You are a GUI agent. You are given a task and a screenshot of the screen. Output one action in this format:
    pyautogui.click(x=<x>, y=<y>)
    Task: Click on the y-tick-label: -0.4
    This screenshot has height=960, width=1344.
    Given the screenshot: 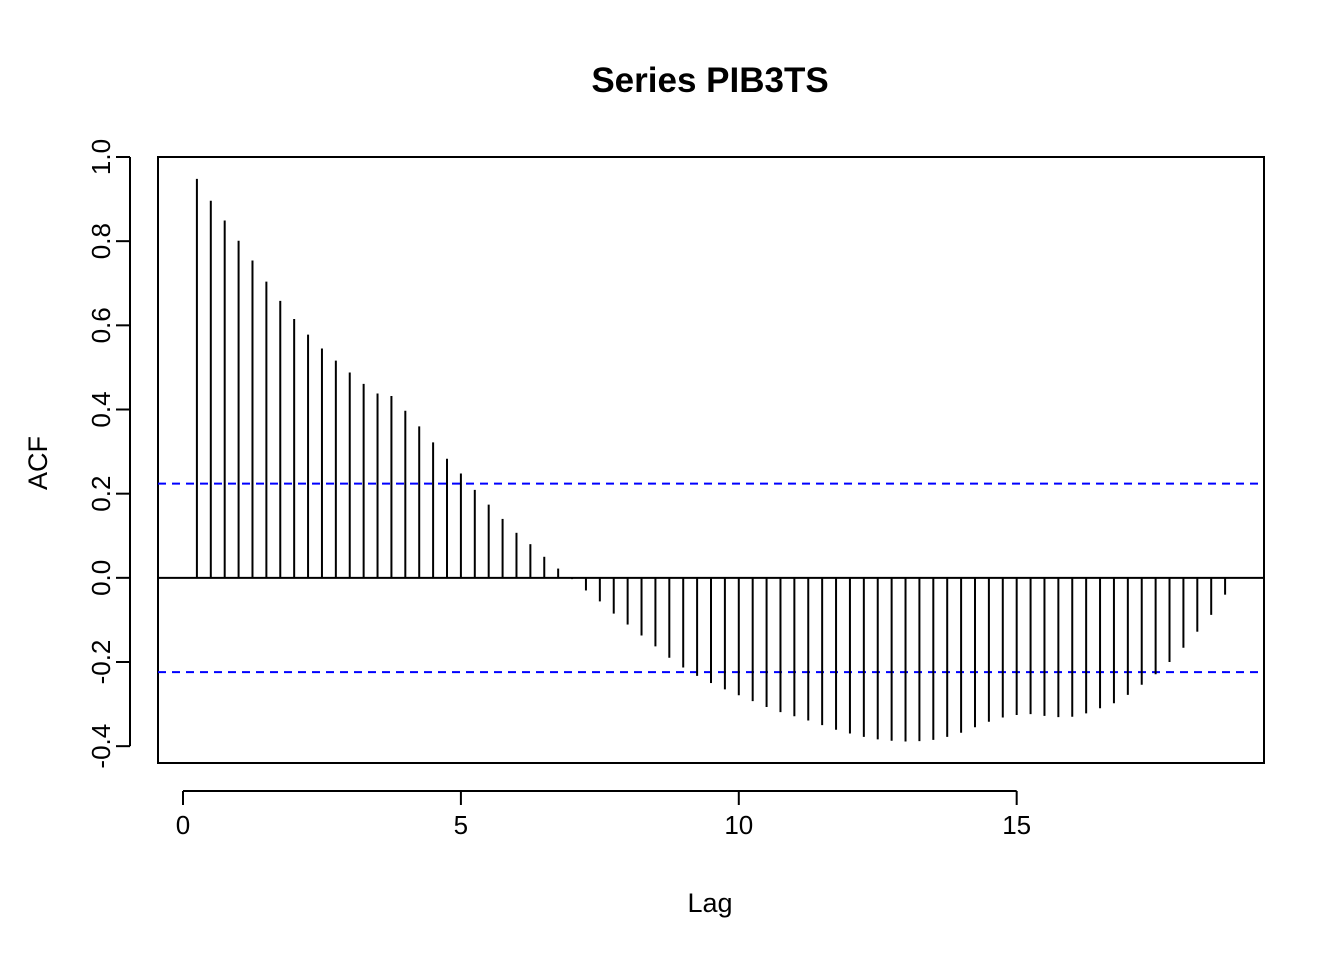 What is the action you would take?
    pyautogui.click(x=101, y=746)
    